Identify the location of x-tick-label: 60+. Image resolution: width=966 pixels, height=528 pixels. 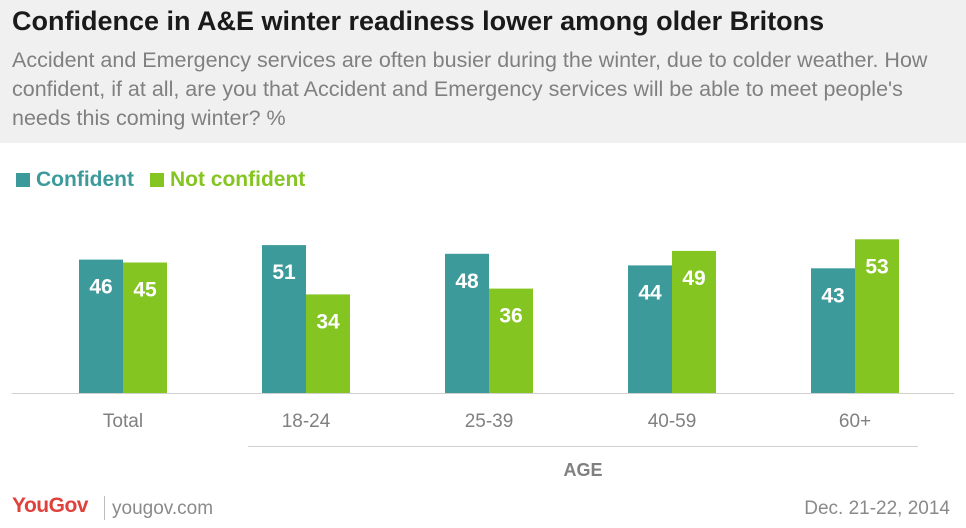
(855, 421).